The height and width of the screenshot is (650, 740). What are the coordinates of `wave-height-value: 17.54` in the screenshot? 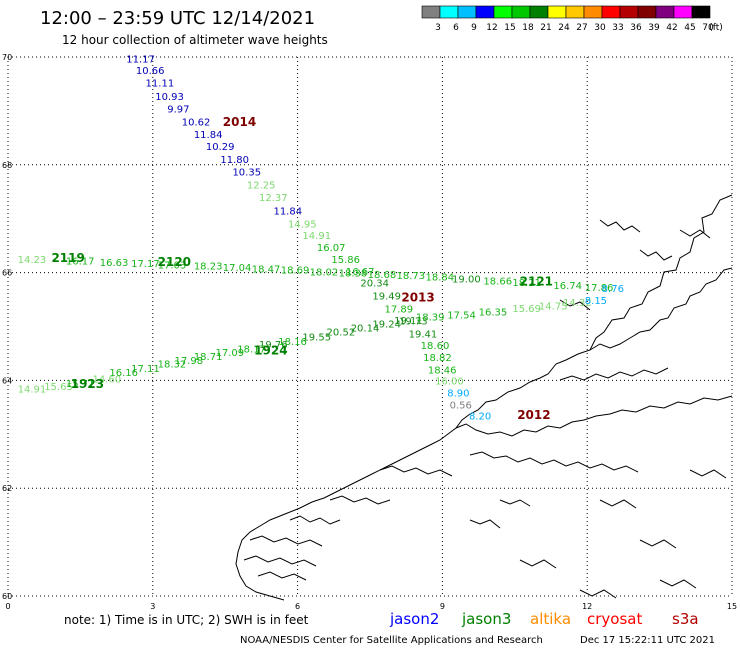 It's located at (461, 315).